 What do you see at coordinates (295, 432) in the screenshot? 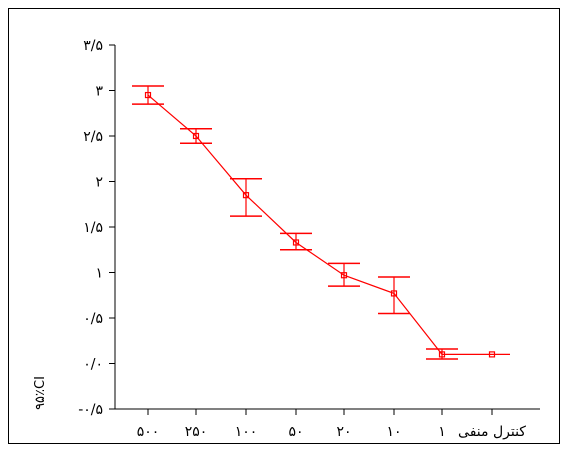
I see `x-tick-label: ۵۰` at bounding box center [295, 432].